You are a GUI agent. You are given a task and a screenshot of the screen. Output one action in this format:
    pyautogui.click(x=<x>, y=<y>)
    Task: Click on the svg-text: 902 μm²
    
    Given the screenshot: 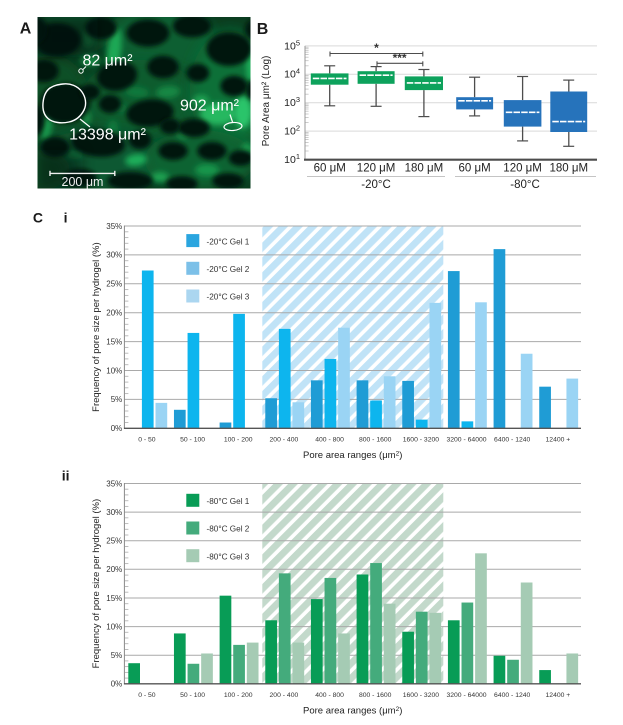 What is the action you would take?
    pyautogui.click(x=210, y=106)
    